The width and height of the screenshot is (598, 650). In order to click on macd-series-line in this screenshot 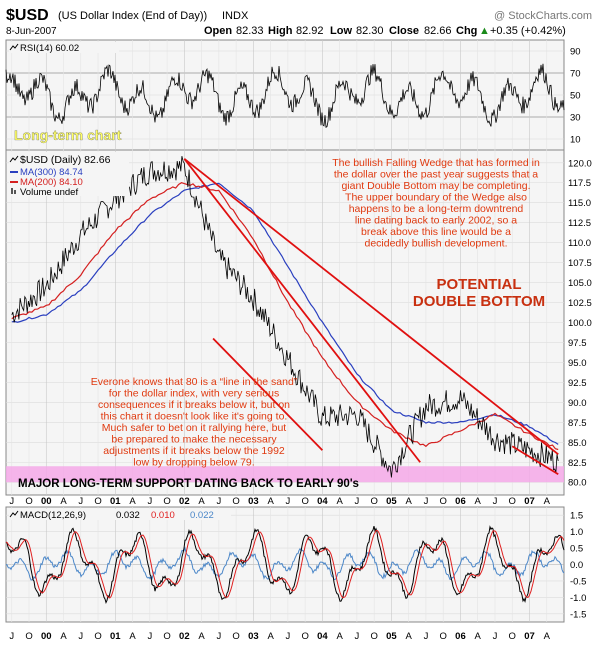, I will do `click(285, 564)`.